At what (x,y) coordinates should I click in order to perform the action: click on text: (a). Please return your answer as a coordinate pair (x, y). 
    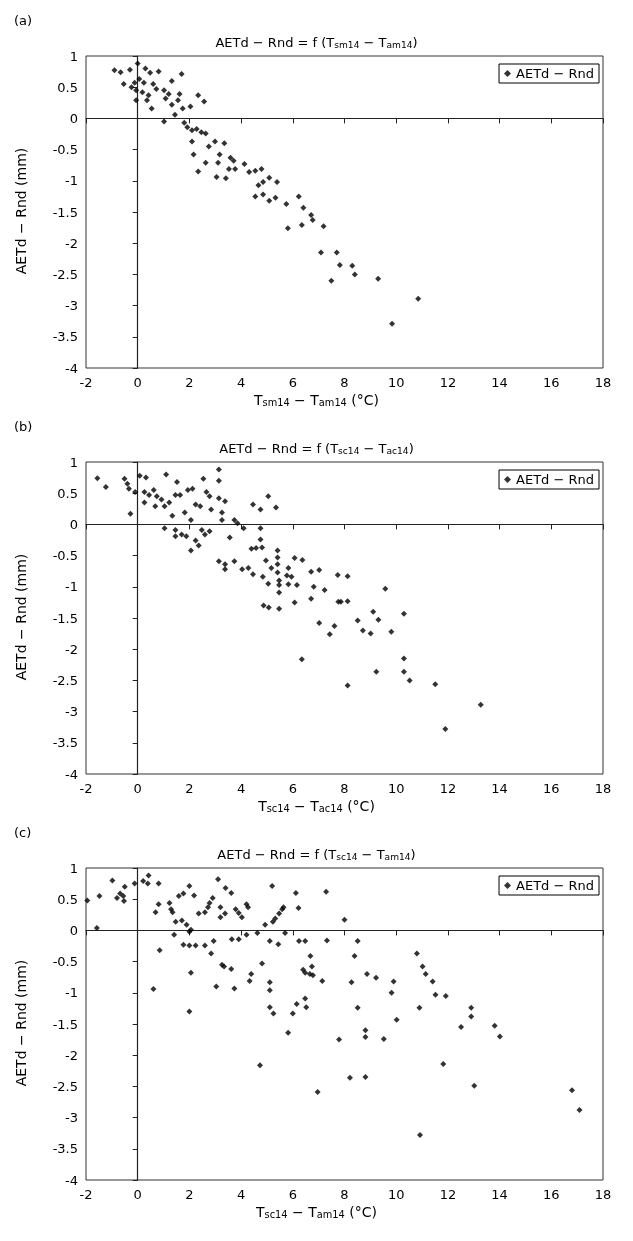
    Looking at the image, I should click on (23, 20).